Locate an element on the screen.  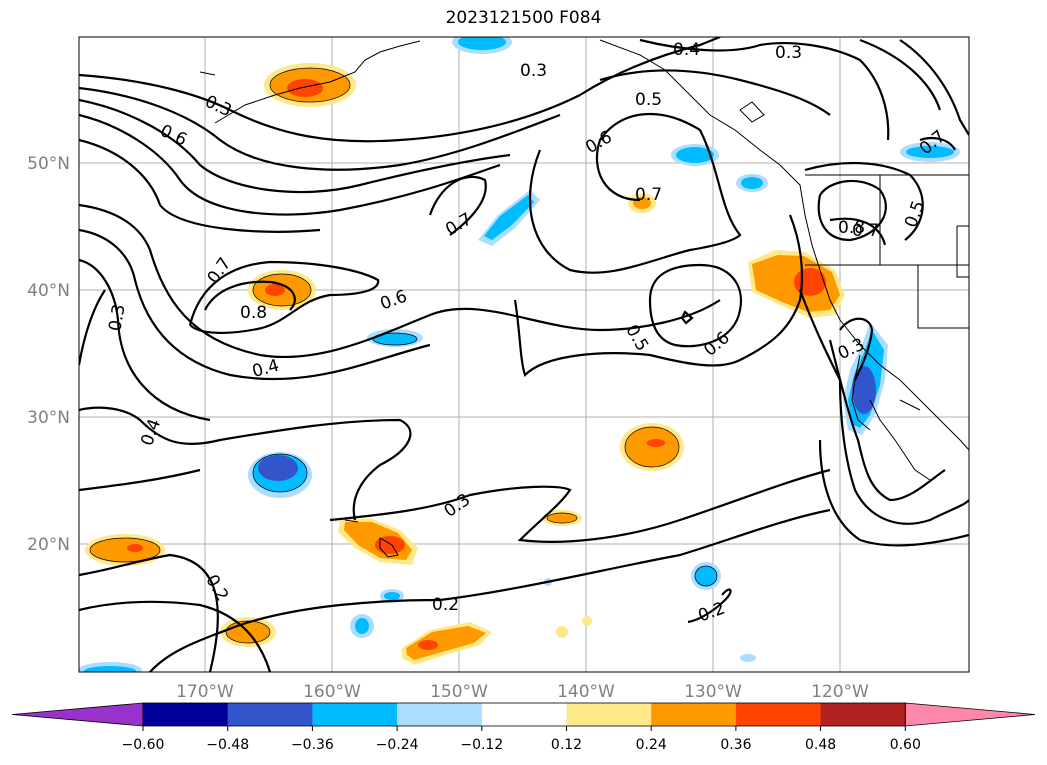
colorbar-extend-low is located at coordinates (77, 714).